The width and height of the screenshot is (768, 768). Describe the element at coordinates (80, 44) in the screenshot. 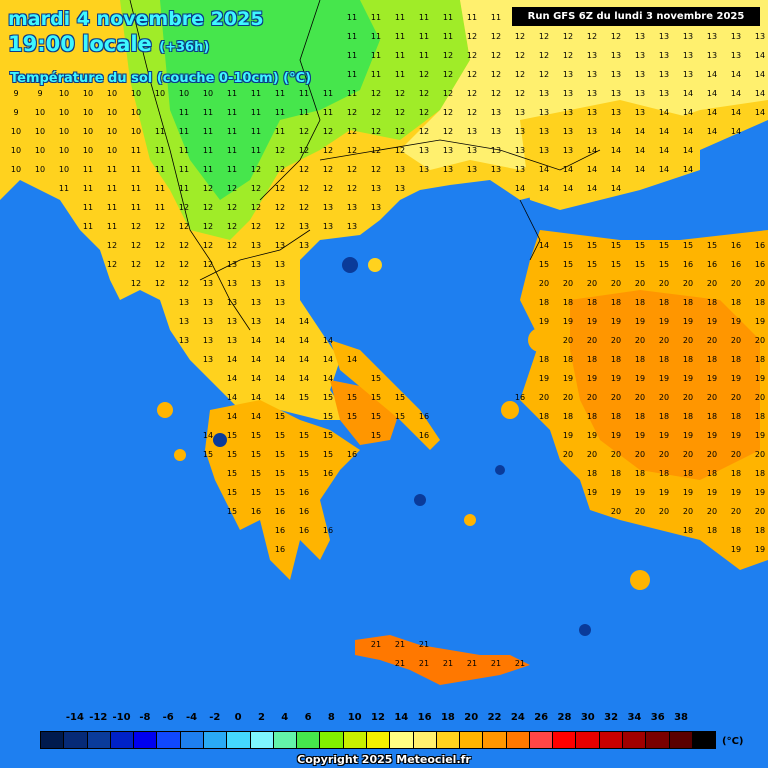

I see `forecast-hour: 19:00 locale` at that location.